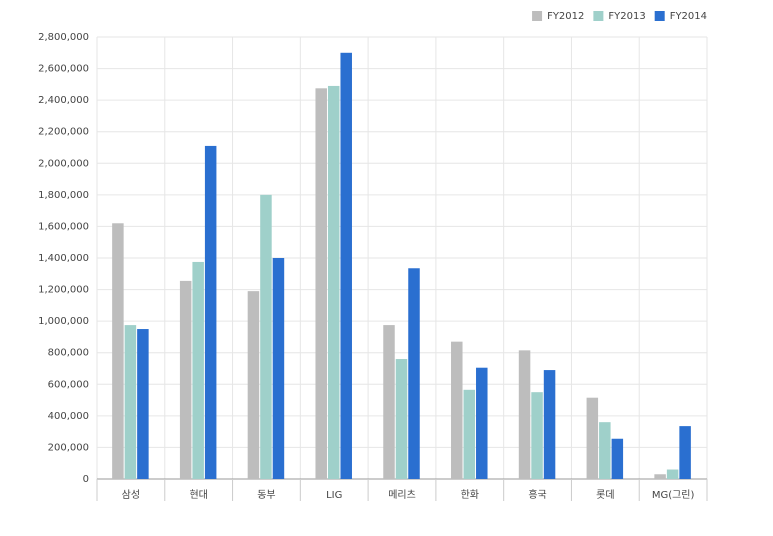  What do you see at coordinates (63, 290) in the screenshot?
I see `y-tick-label: 1,200,000` at bounding box center [63, 290].